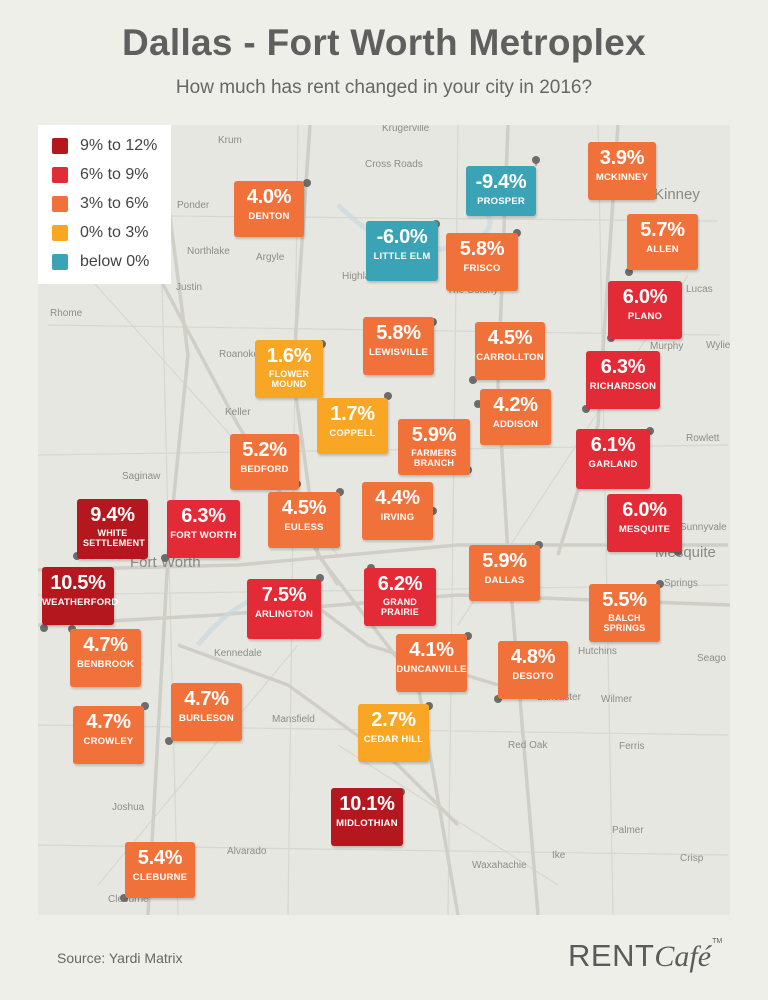 The width and height of the screenshot is (768, 1000). I want to click on city-label-burleson: 4.7% BURLESON, so click(206, 712).